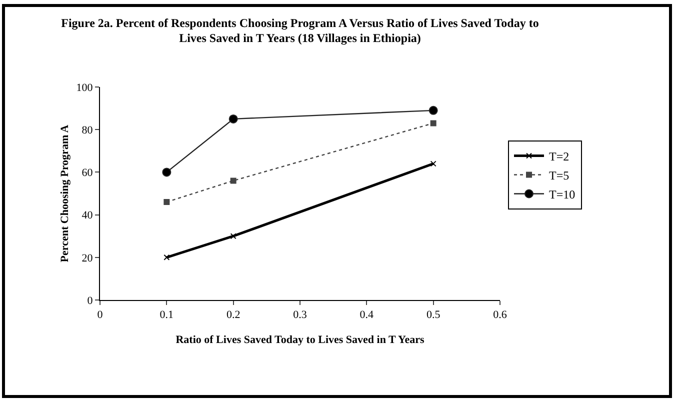  I want to click on x-tick-label: 0.4, so click(367, 315).